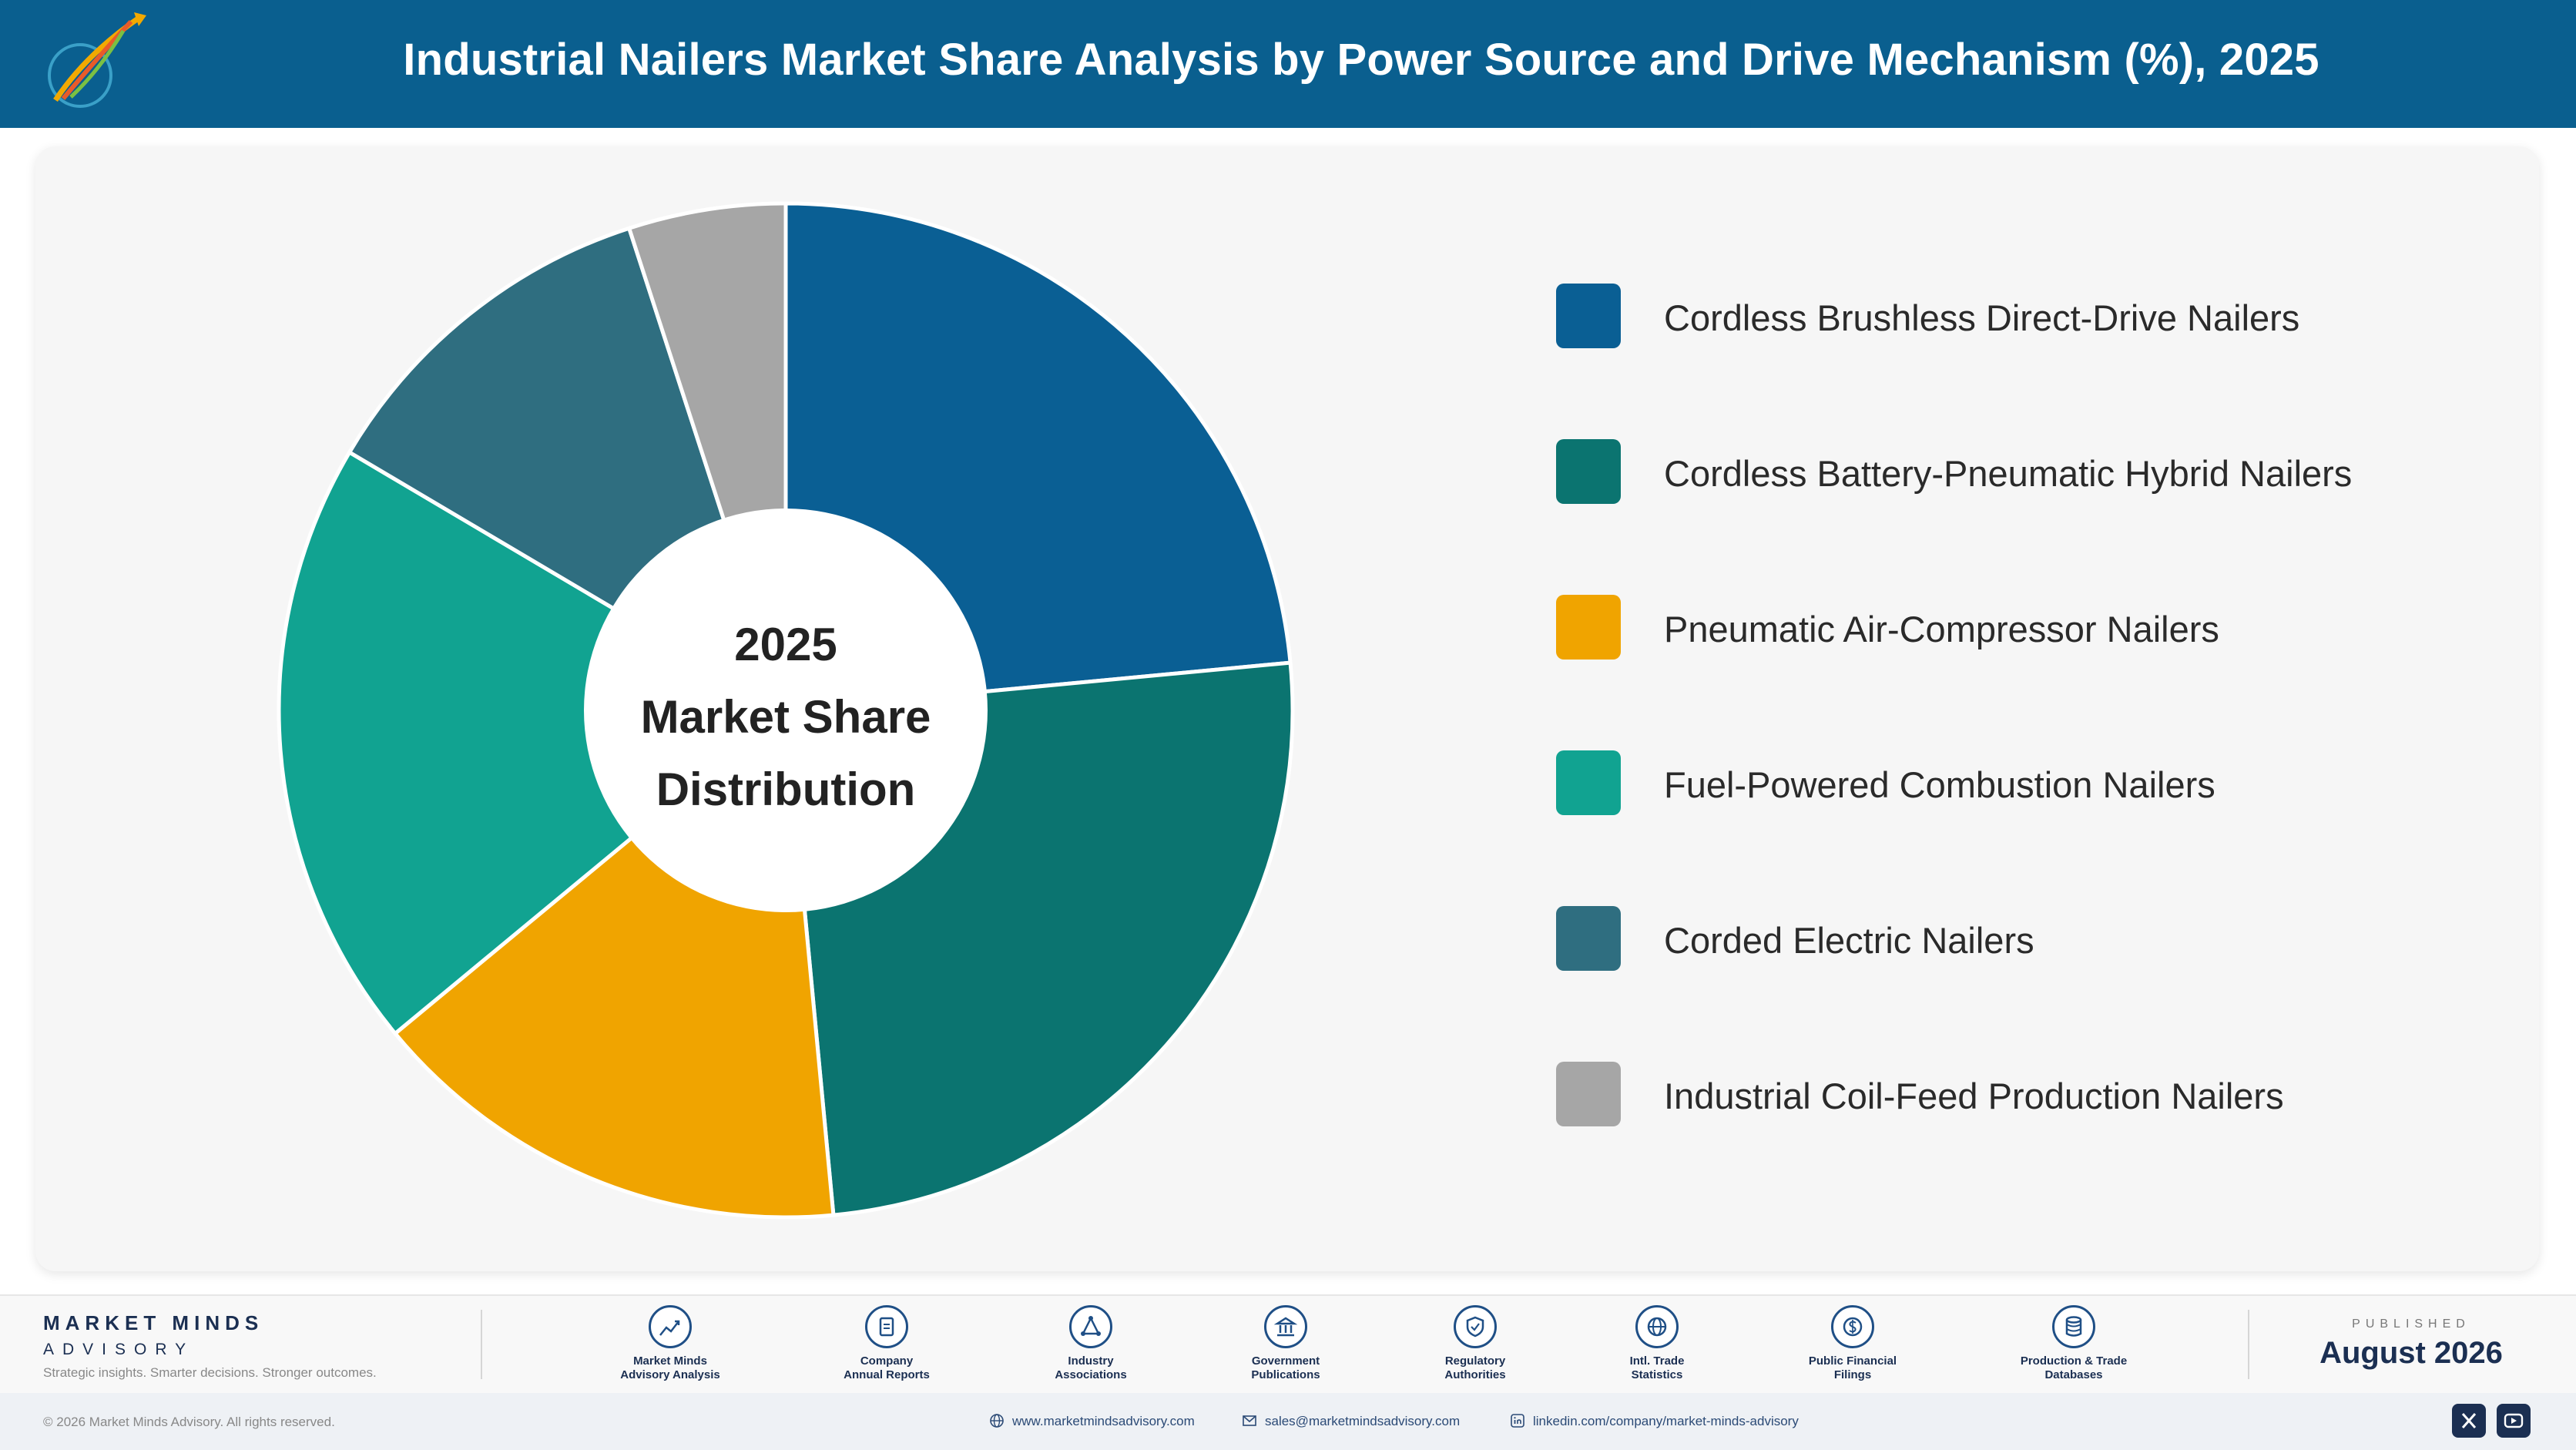  I want to click on source-label: Government Publications, so click(1285, 1367).